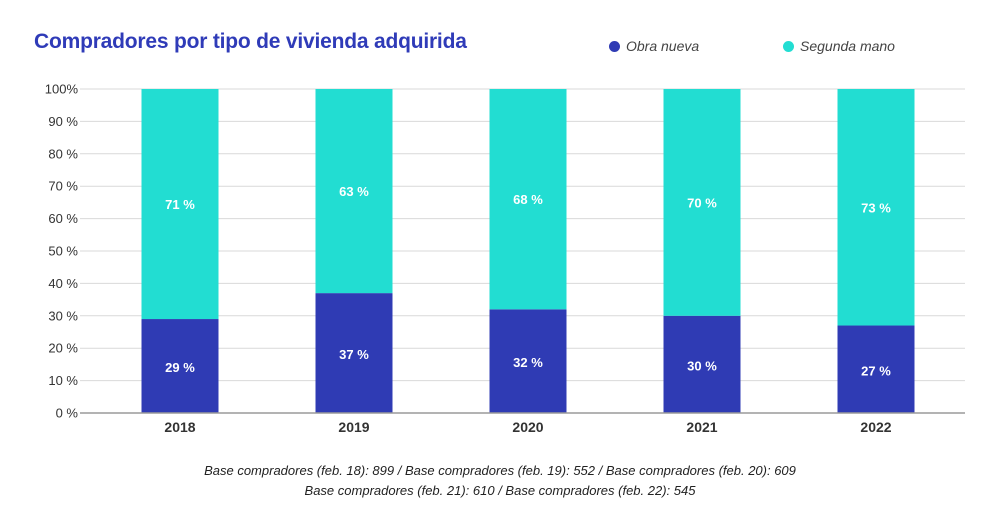 This screenshot has width=1000, height=526. I want to click on y-tick-label: 30 %, so click(63, 315).